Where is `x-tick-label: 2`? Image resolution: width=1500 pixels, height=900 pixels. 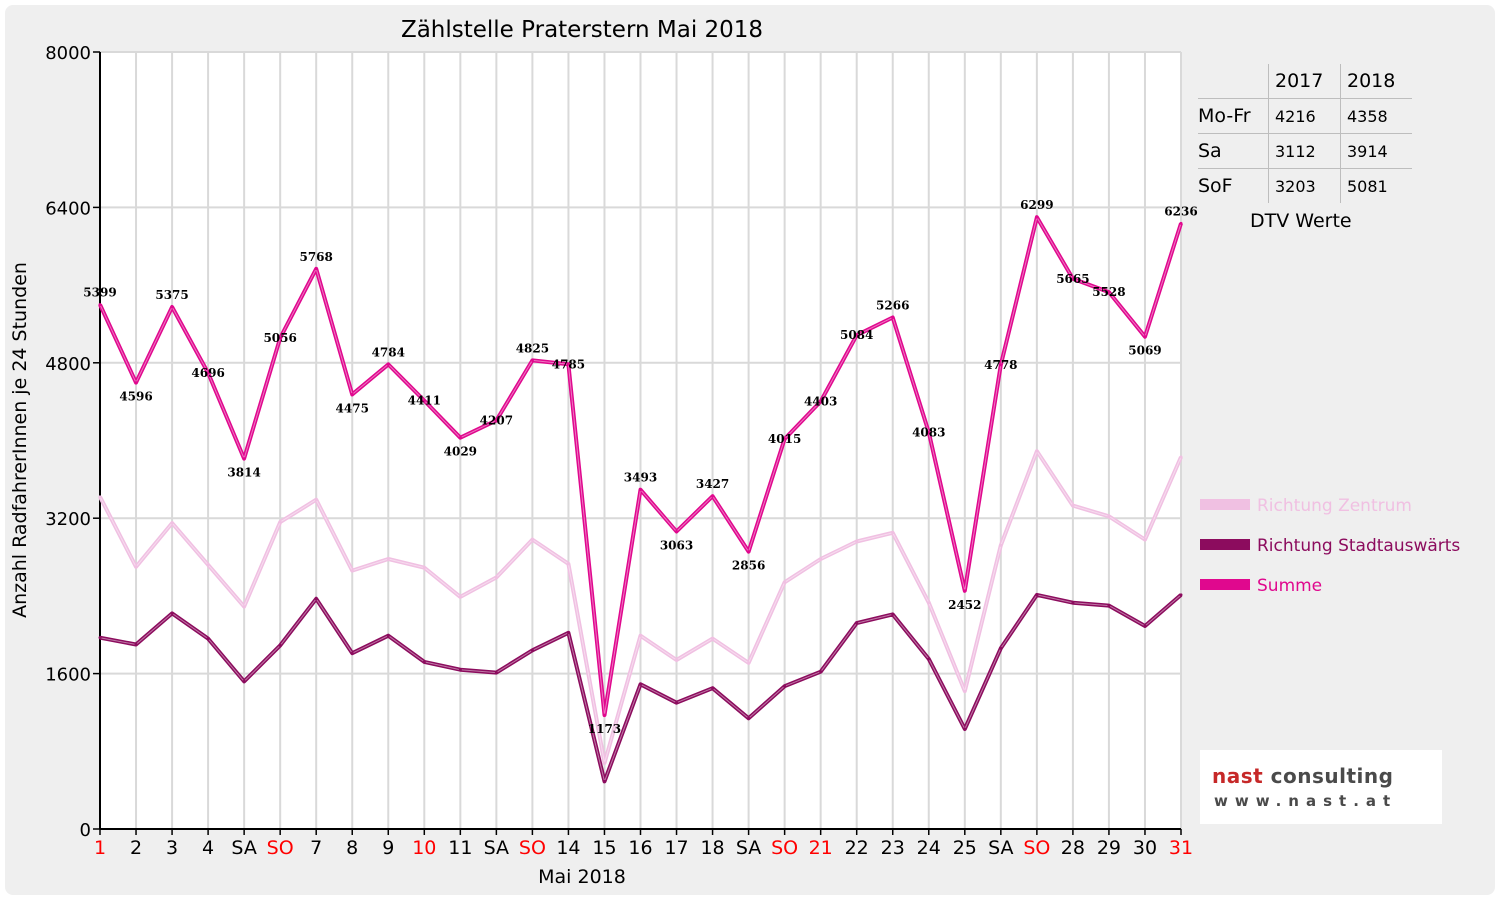
x-tick-label: 2 is located at coordinates (136, 848).